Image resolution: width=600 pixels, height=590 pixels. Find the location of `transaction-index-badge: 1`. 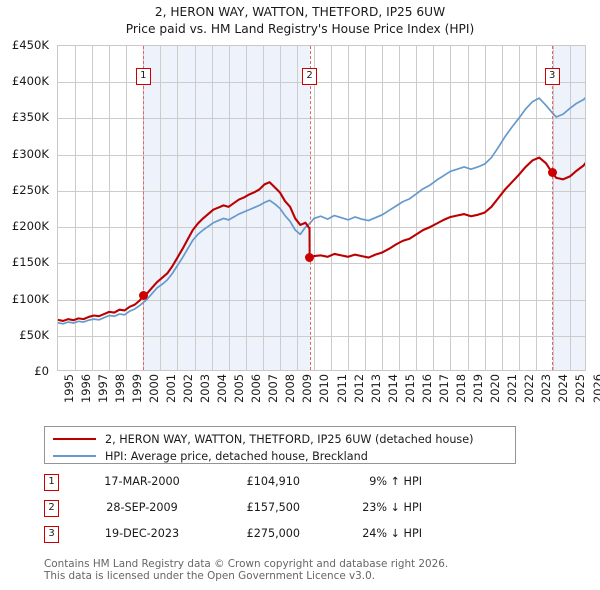

transaction-index-badge: 1 is located at coordinates (51, 482).